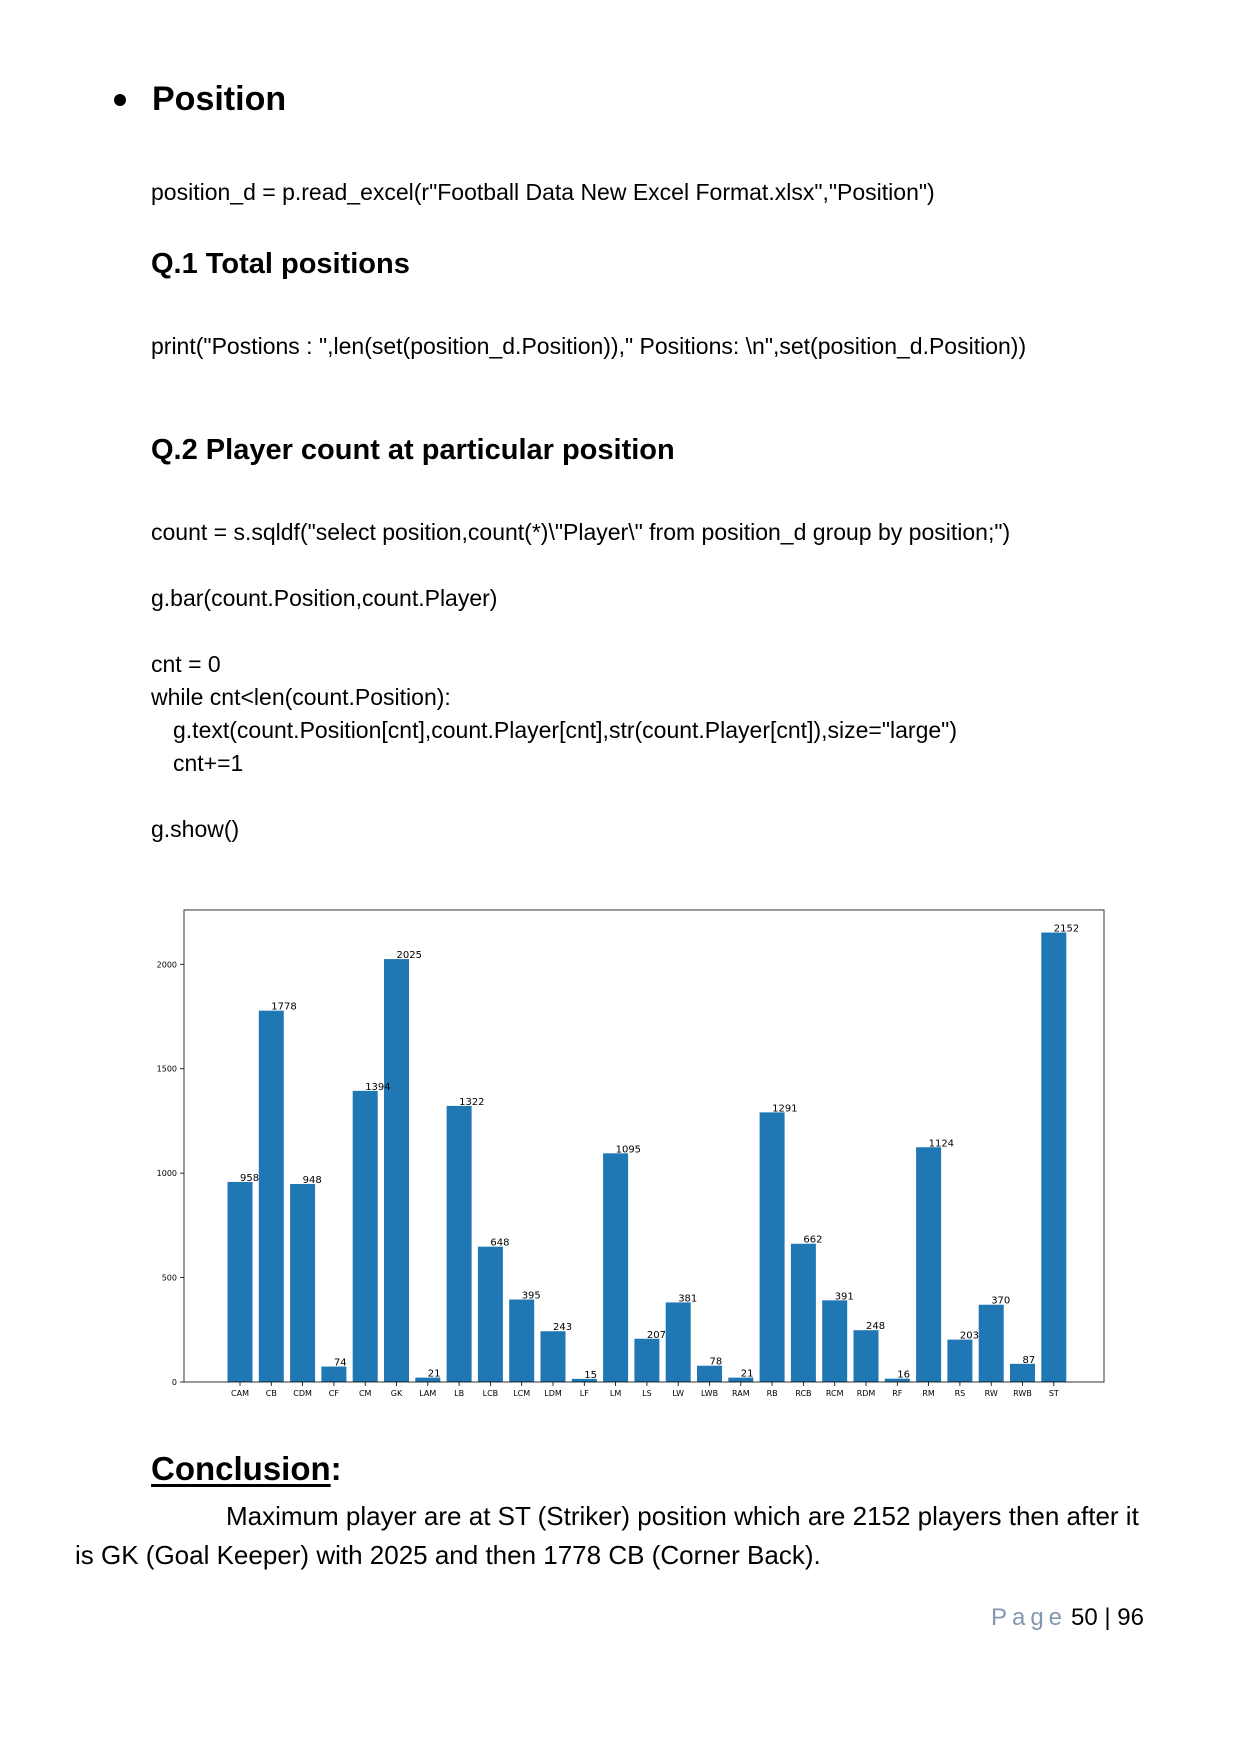 The height and width of the screenshot is (1754, 1240). Describe the element at coordinates (240, 1393) in the screenshot. I see `x-tick-label-cam: CAM` at that location.